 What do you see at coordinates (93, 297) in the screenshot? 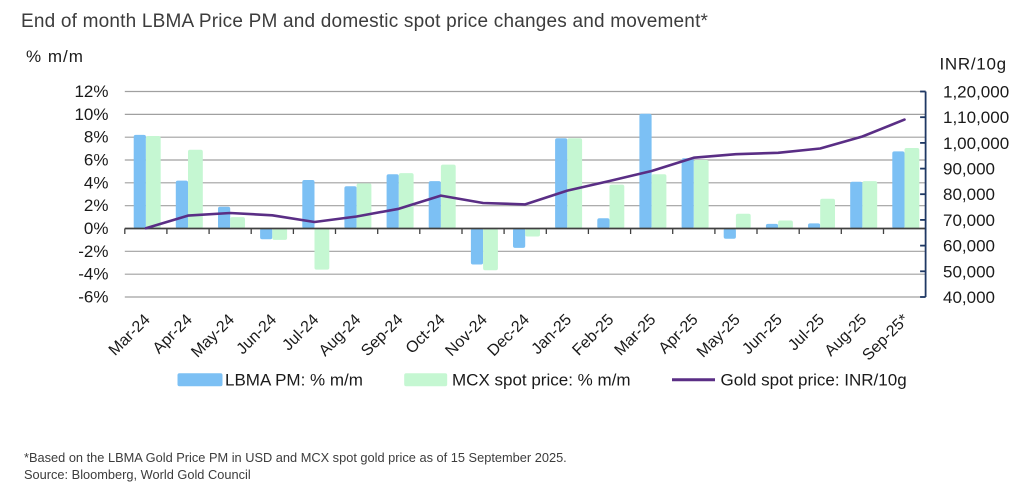
I see `svg-text: -6%` at bounding box center [93, 297].